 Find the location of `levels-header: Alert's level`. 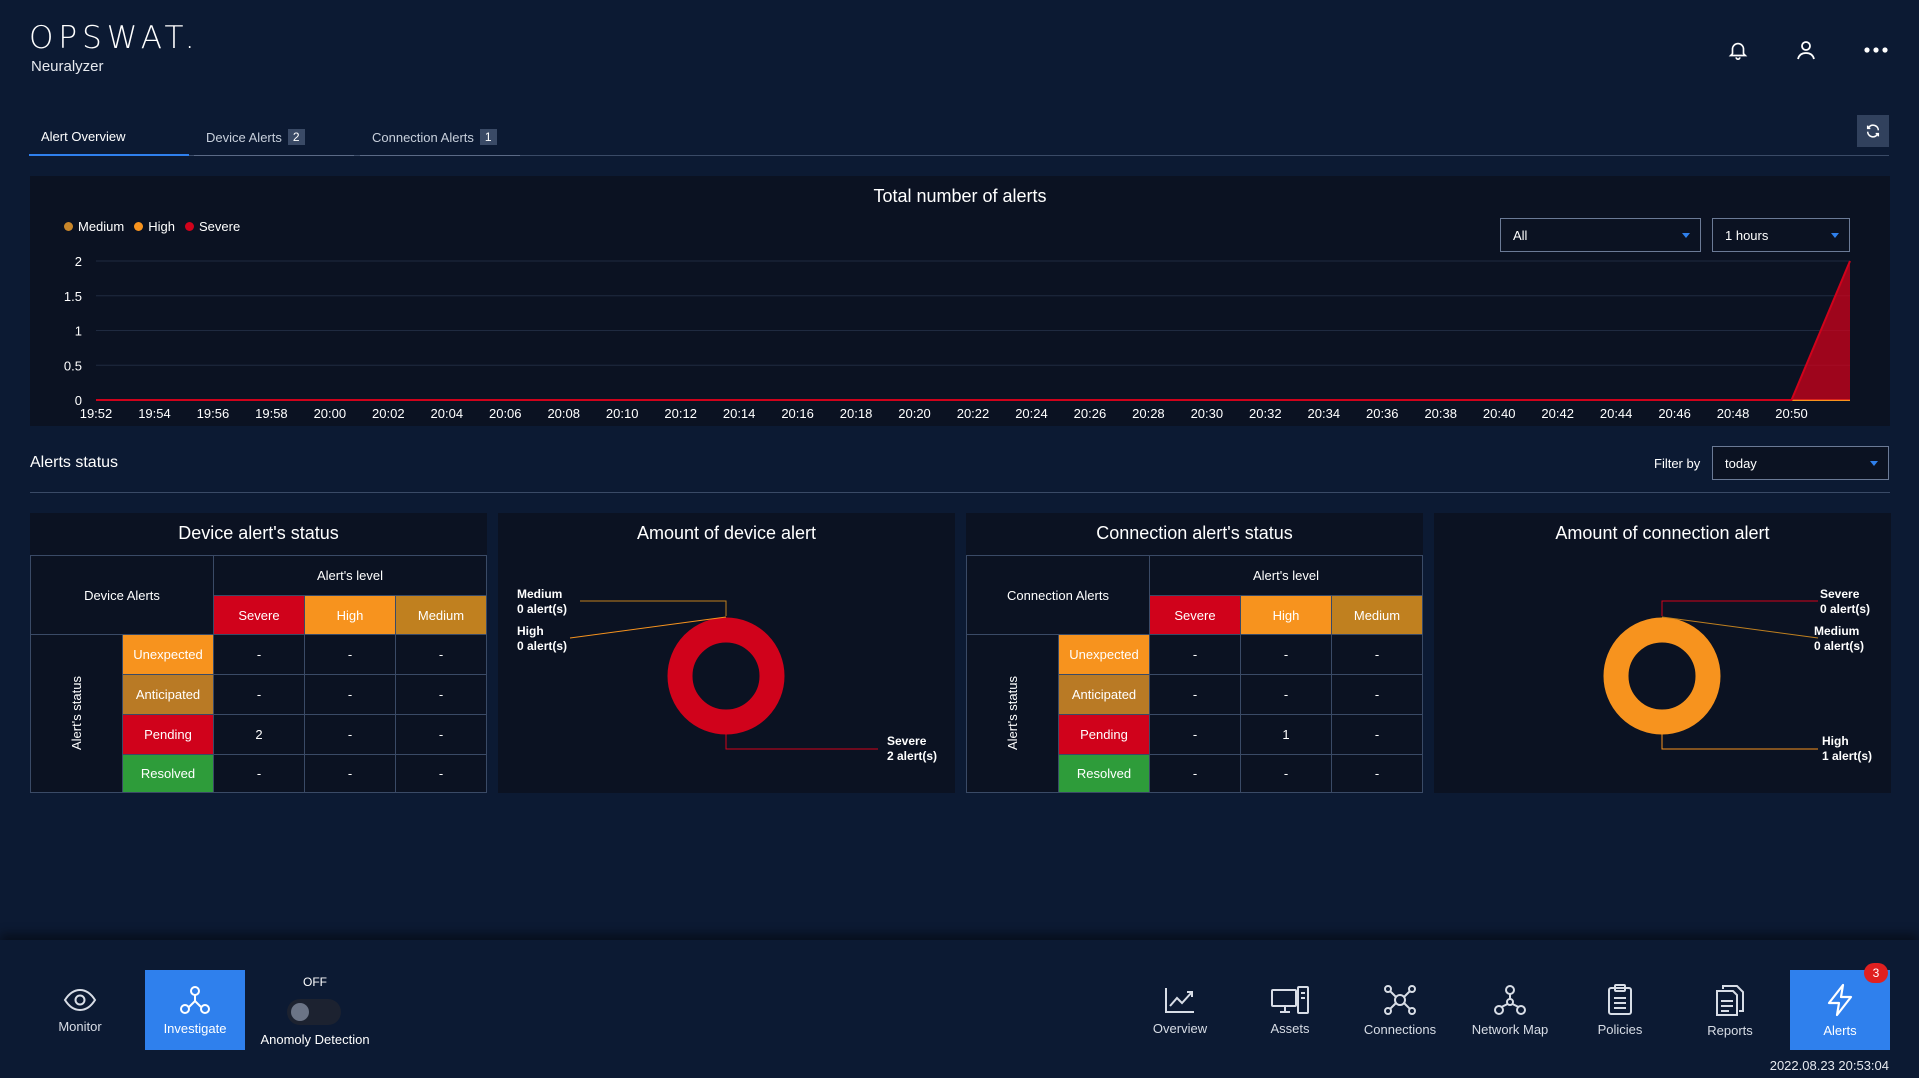

levels-header: Alert's level is located at coordinates (350, 575).